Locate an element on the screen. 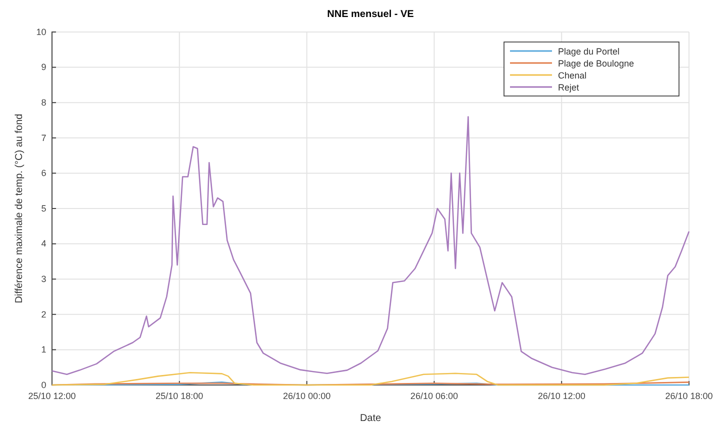  y-tick-label: 7 is located at coordinates (43, 137).